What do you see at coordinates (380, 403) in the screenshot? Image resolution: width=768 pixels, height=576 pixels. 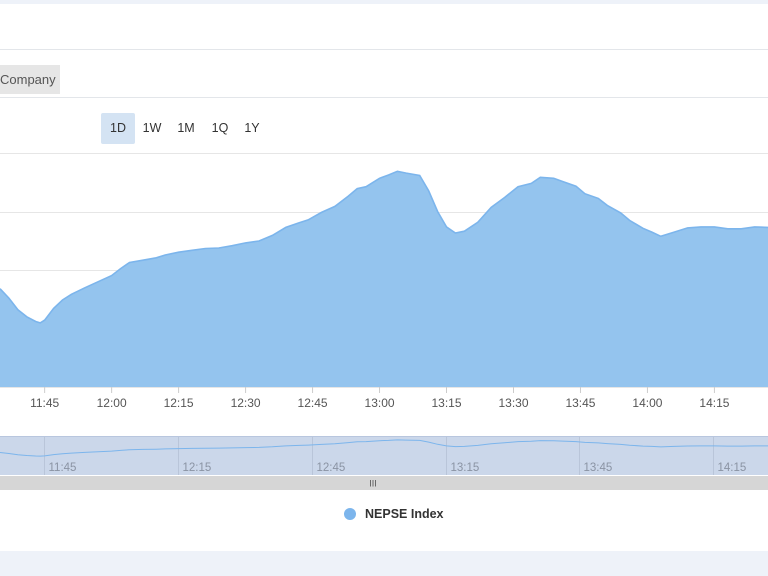 I see `x-axis-tick-label: 13:00` at bounding box center [380, 403].